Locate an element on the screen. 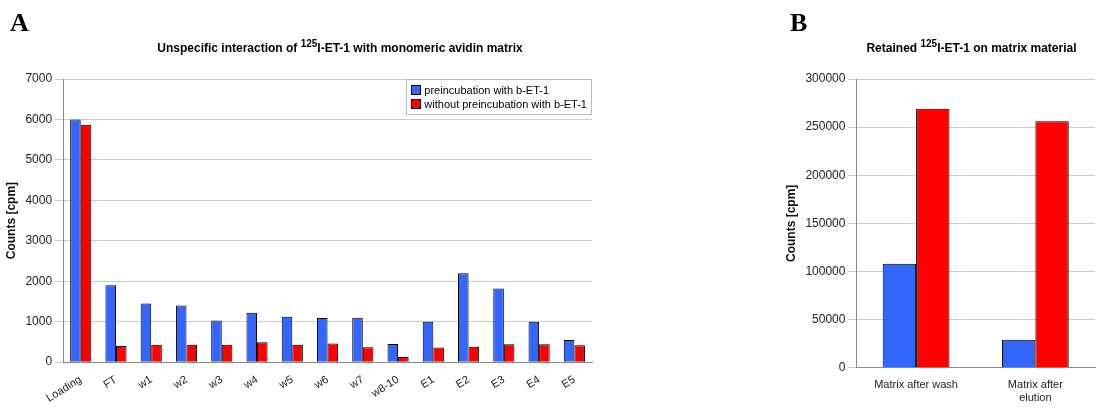 The width and height of the screenshot is (1103, 412). y-tick-label: 4000 is located at coordinates (39, 199).